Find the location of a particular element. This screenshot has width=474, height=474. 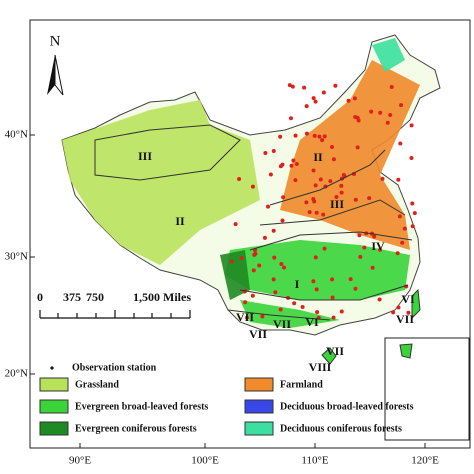

region-label: VIII is located at coordinates (320, 367).